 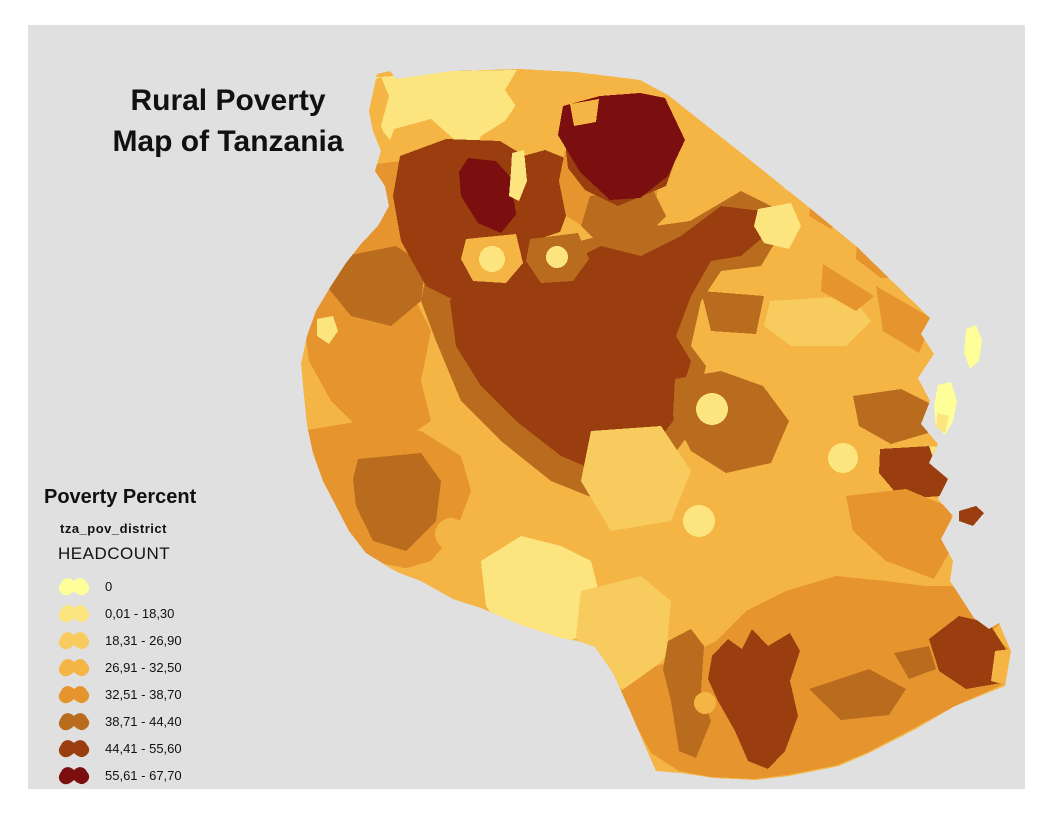 I want to click on legend-row: 26,91 - 32,50, so click(x=165, y=667).